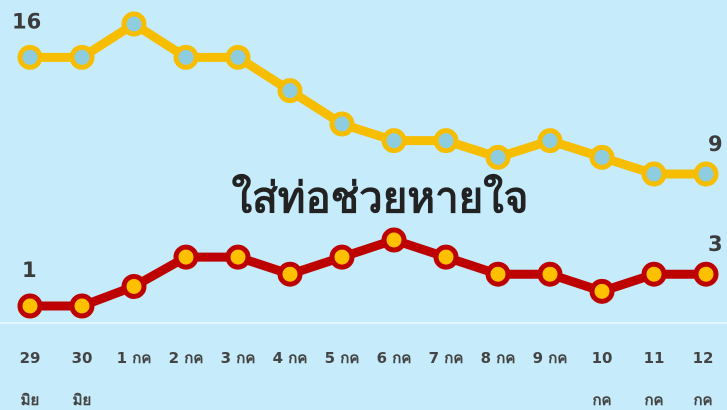 The height and width of the screenshot is (410, 727). I want to click on series-2-first-label: 1, so click(29, 270).